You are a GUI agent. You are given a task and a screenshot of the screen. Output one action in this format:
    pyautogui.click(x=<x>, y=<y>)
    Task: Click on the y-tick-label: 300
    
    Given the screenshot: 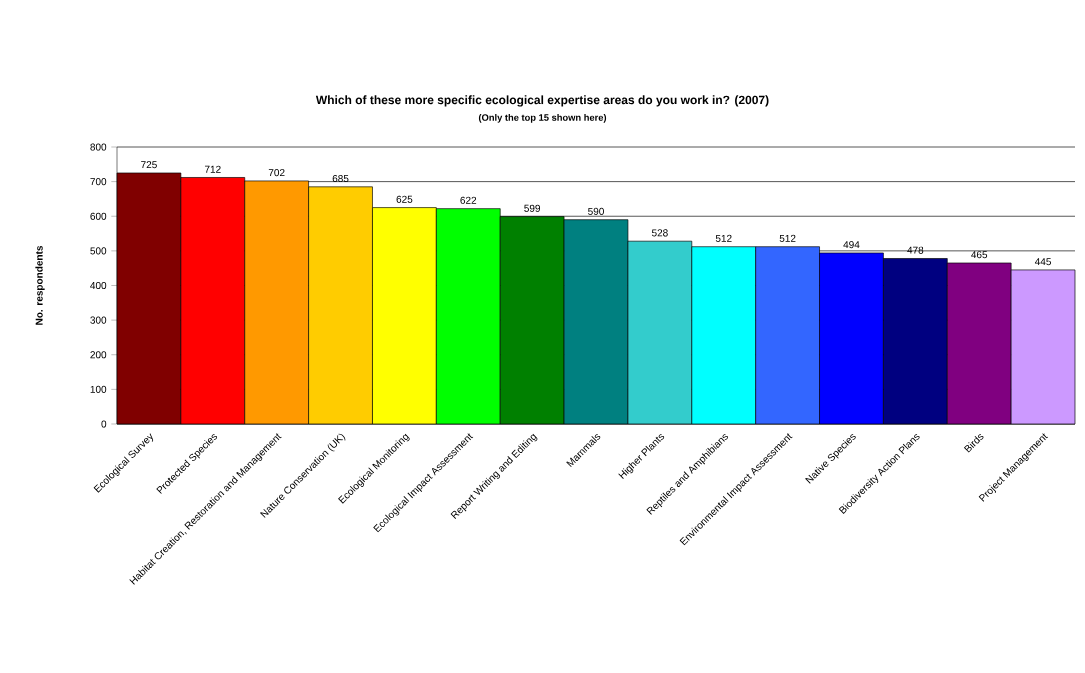 What is the action you would take?
    pyautogui.click(x=98, y=320)
    